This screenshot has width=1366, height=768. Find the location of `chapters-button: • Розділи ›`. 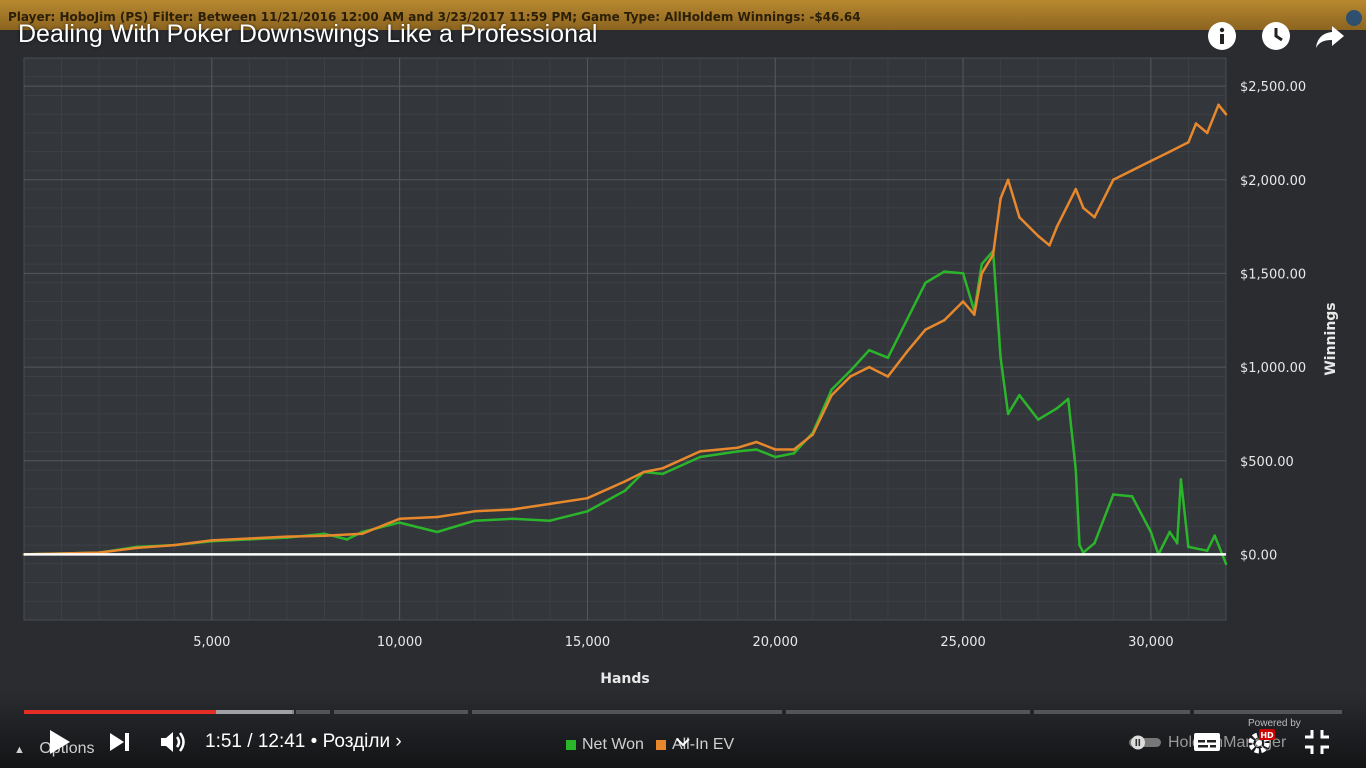

chapters-button: • Розділи › is located at coordinates (356, 741).